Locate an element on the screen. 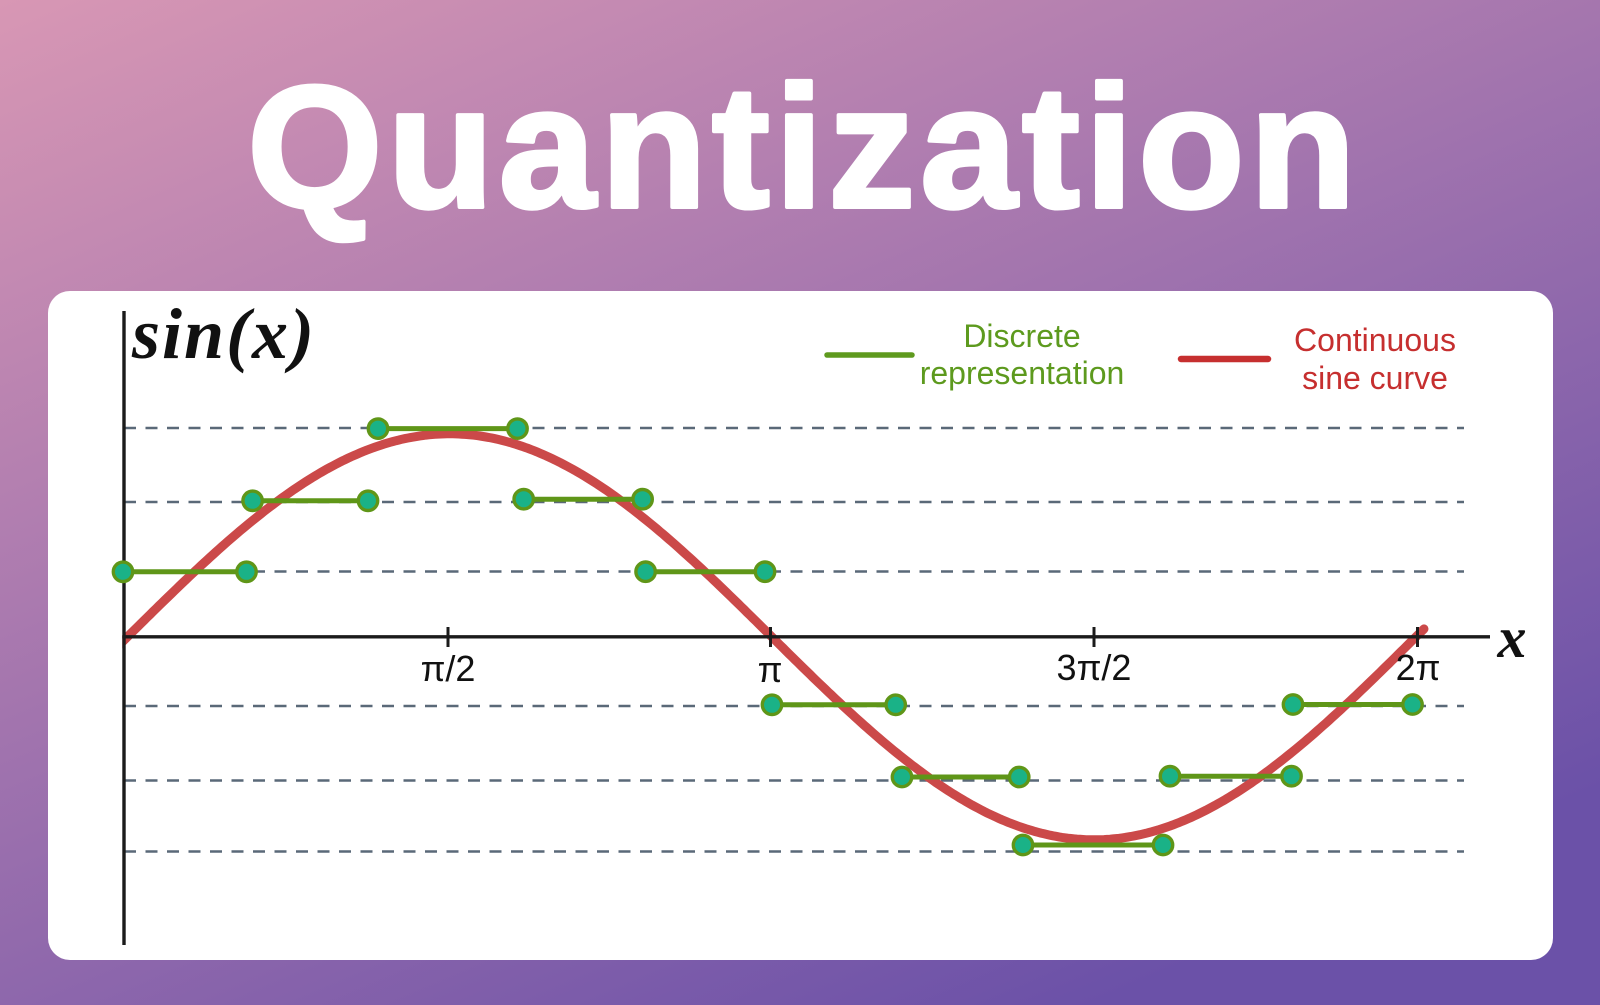 This screenshot has height=1005, width=1600. svg-text: Quantization is located at coordinates (804, 146).